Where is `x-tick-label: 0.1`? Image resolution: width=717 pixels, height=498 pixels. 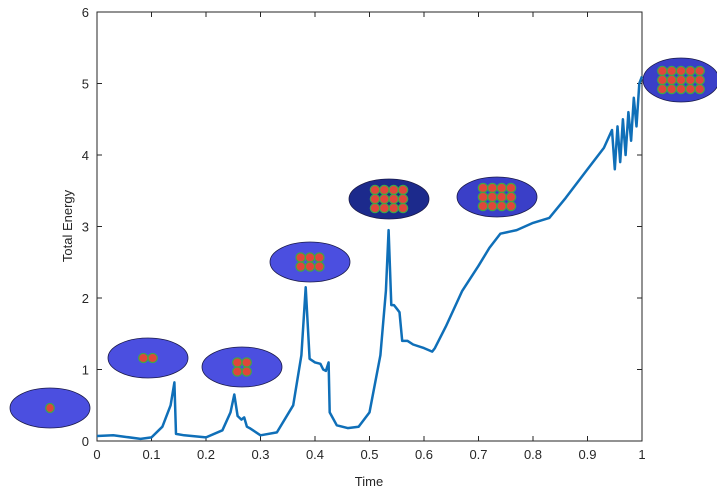
x-tick-label: 0.1 is located at coordinates (151, 454).